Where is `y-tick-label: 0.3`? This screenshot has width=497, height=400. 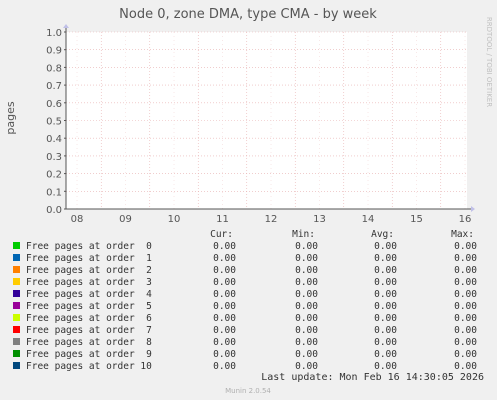
y-tick-label: 0.3 is located at coordinates (54, 157).